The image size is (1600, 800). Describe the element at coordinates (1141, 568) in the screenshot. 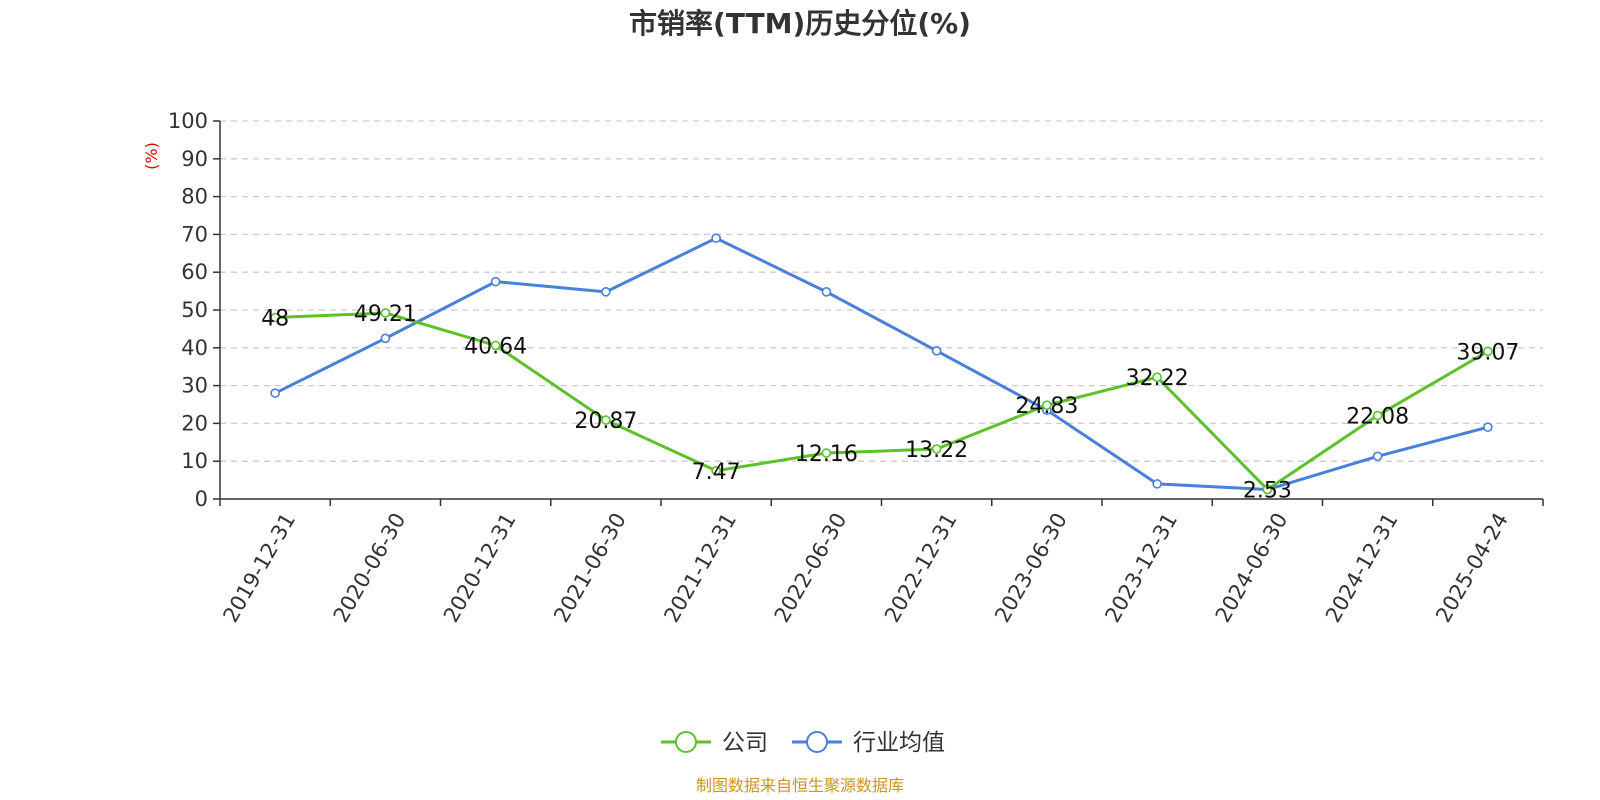

I see `x-tick-label: 2023-12-31` at that location.